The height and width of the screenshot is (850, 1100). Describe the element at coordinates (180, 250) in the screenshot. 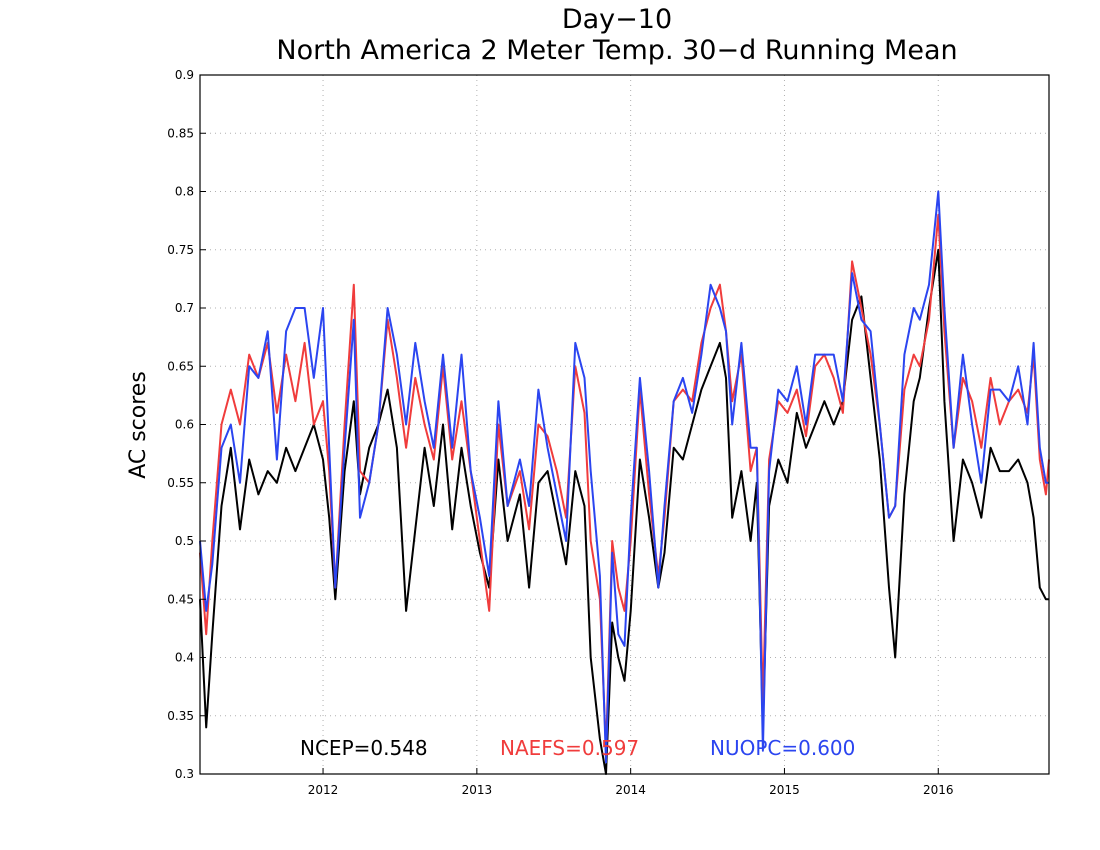

I see `y-tick-label: 0.75` at that location.